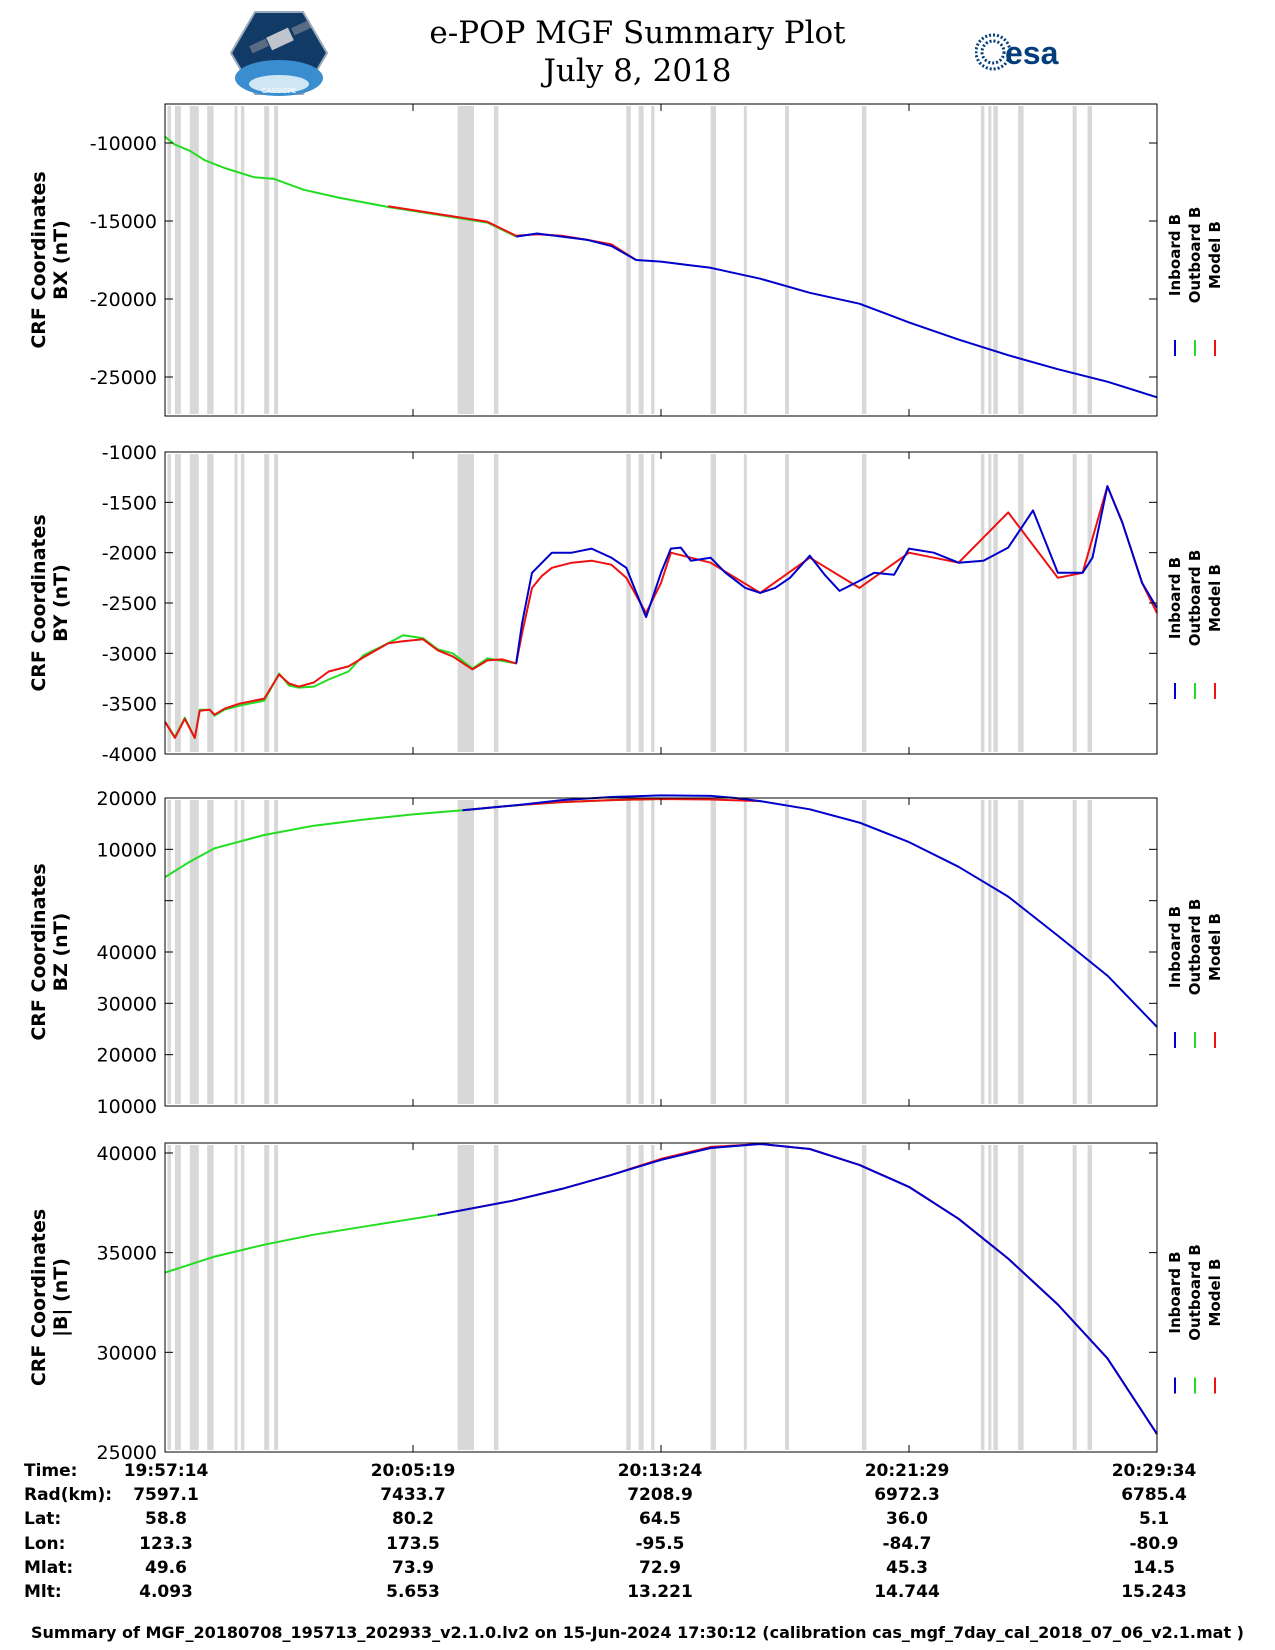 Image resolution: width=1275 pixels, height=1650 pixels. What do you see at coordinates (127, 1453) in the screenshot?
I see `y-tick-label: 25000` at bounding box center [127, 1453].